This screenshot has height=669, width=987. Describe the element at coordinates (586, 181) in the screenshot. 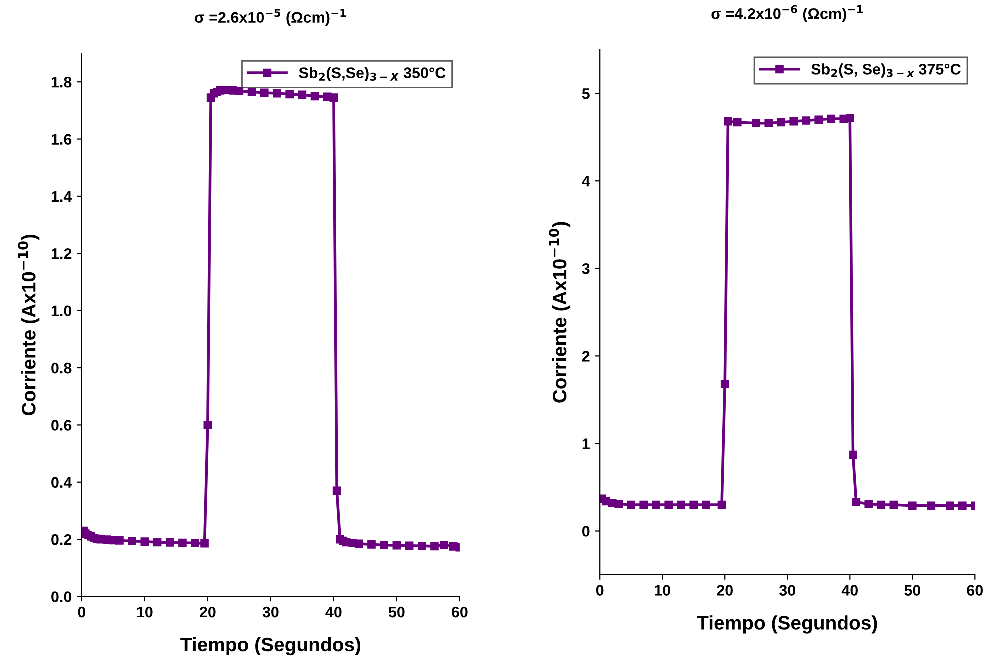

I see `y-tick-label: 4` at that location.